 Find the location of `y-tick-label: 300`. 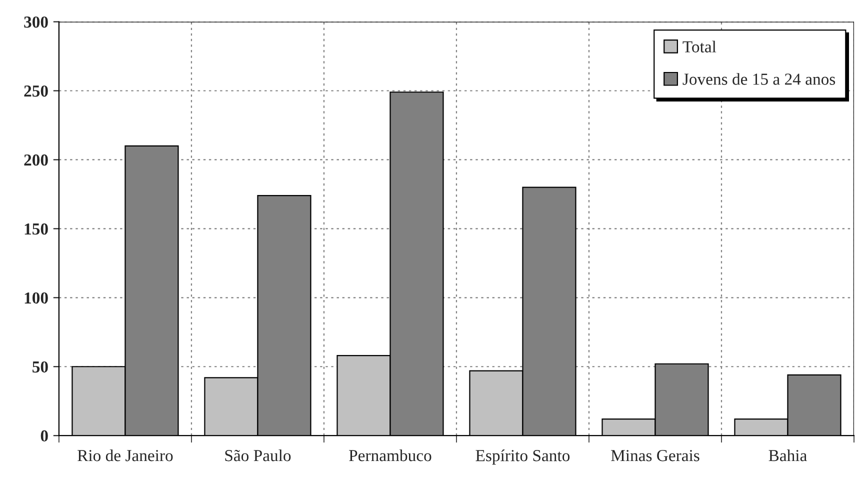

y-tick-label: 300 is located at coordinates (36, 22).